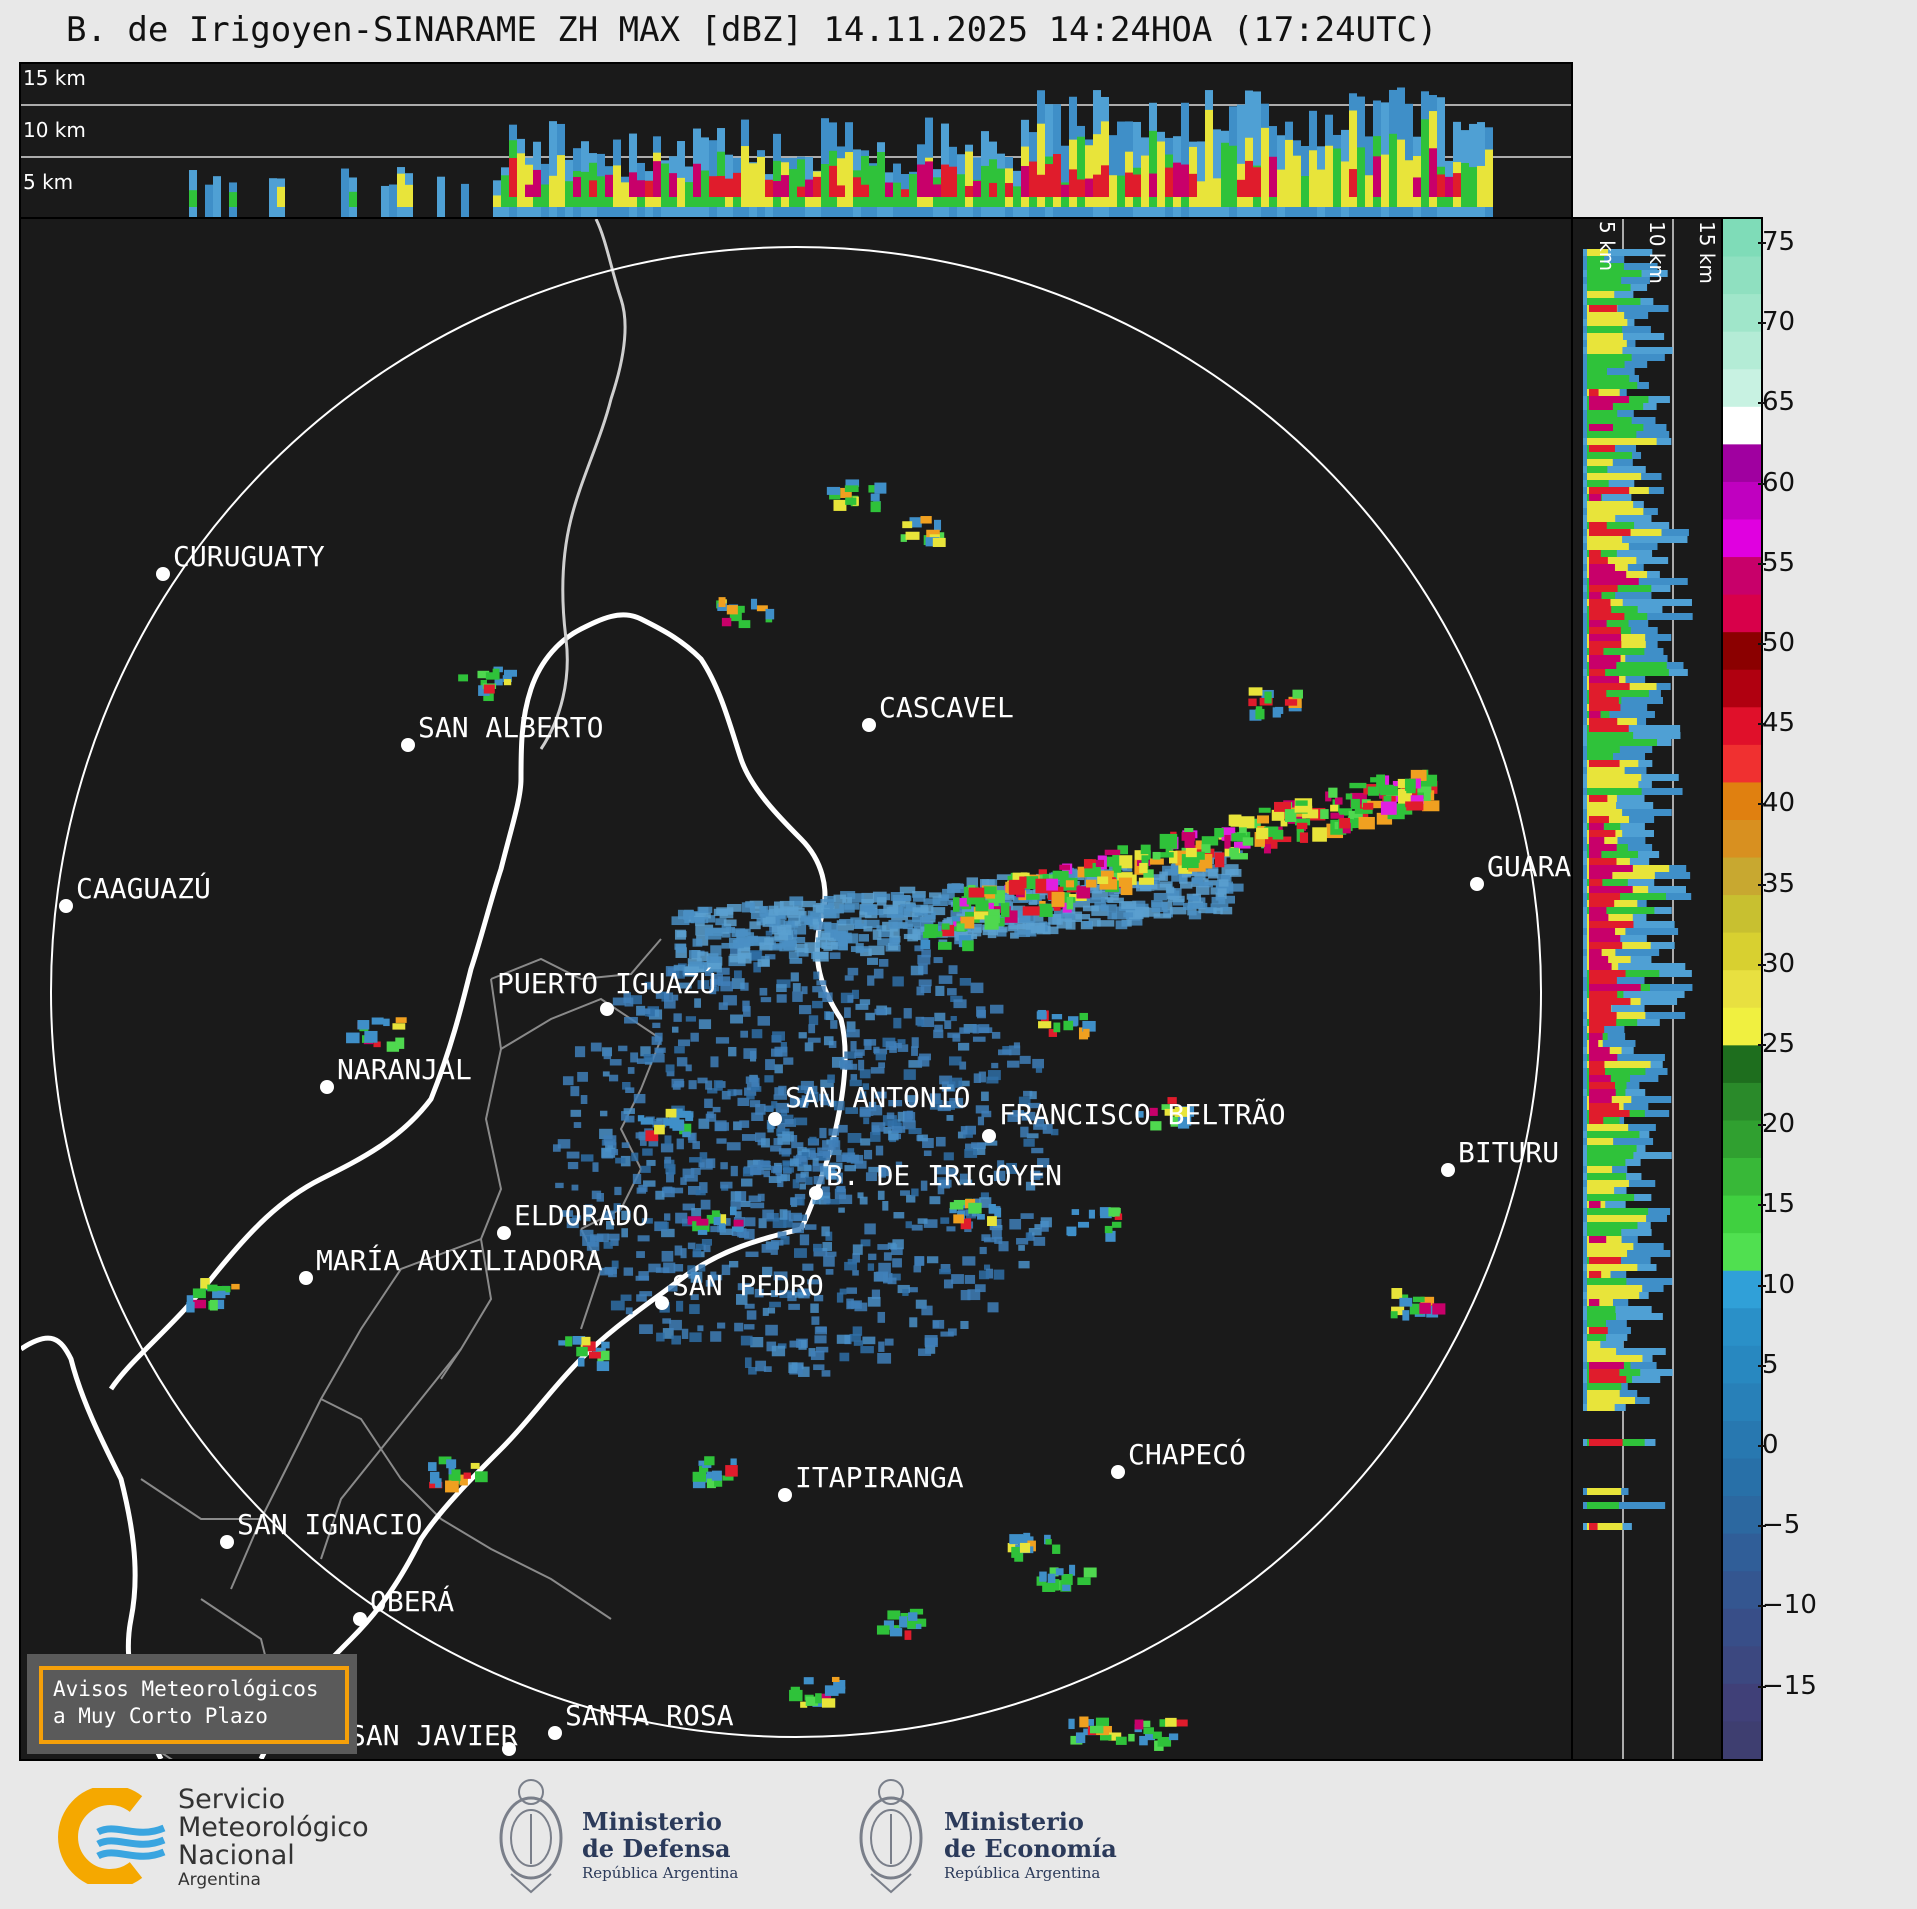 This screenshot has width=1917, height=1909. Describe the element at coordinates (869, 725) in the screenshot. I see `city-dot` at that location.